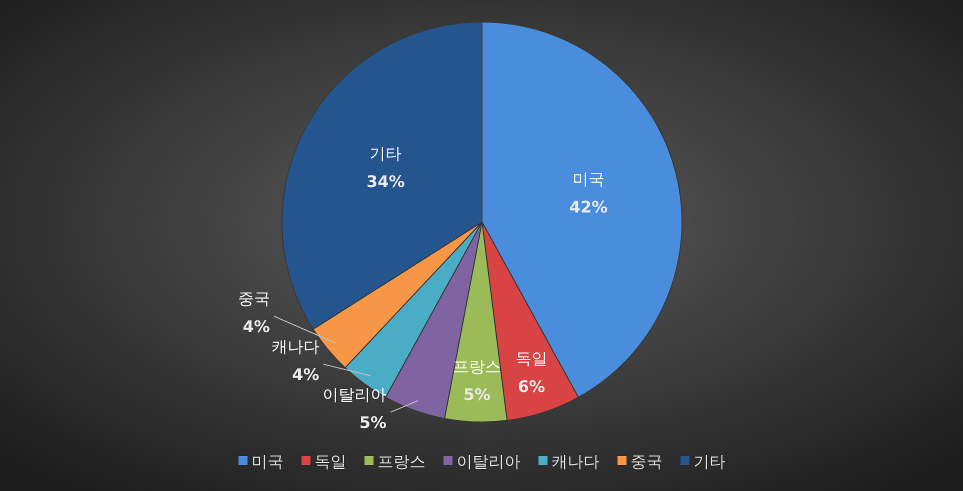  I want to click on legend-label: 독일, so click(330, 461).